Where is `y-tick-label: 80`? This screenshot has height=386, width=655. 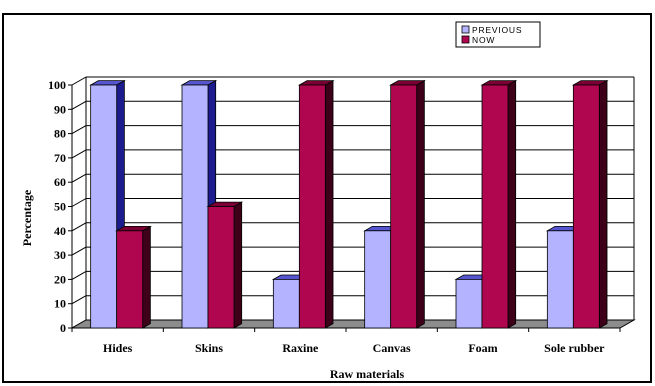 y-tick-label: 80 is located at coordinates (60, 134).